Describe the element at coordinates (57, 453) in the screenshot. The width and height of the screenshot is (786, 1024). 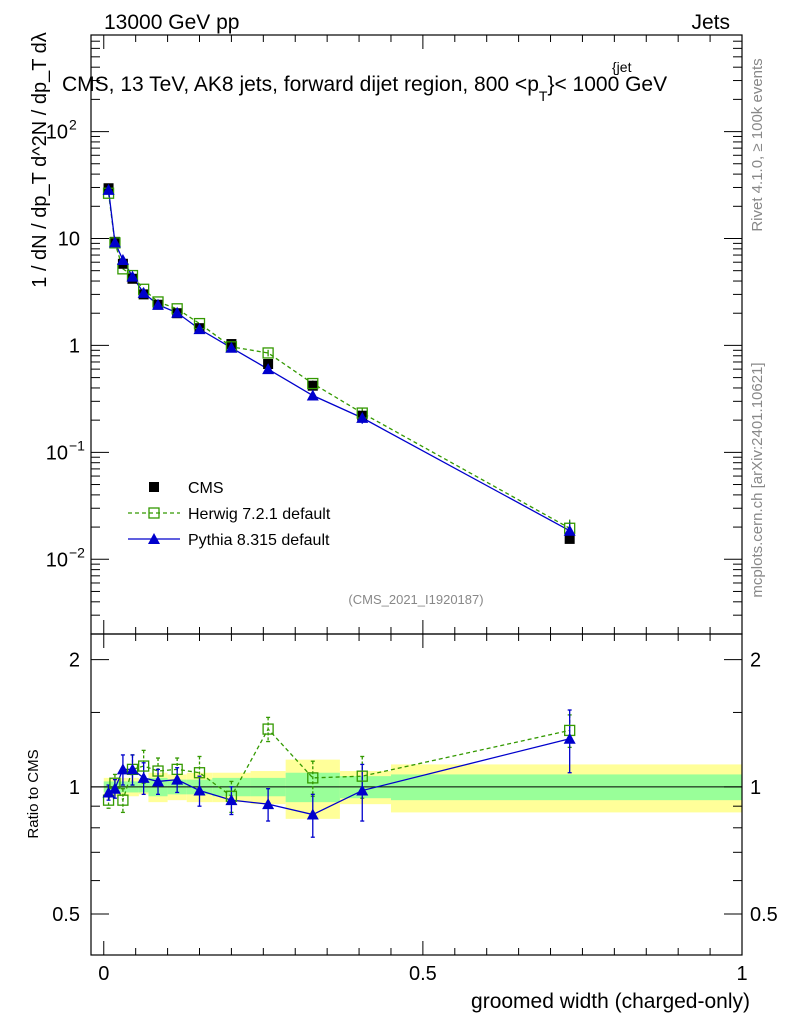
I see `y-tick-label-1: 10` at that location.